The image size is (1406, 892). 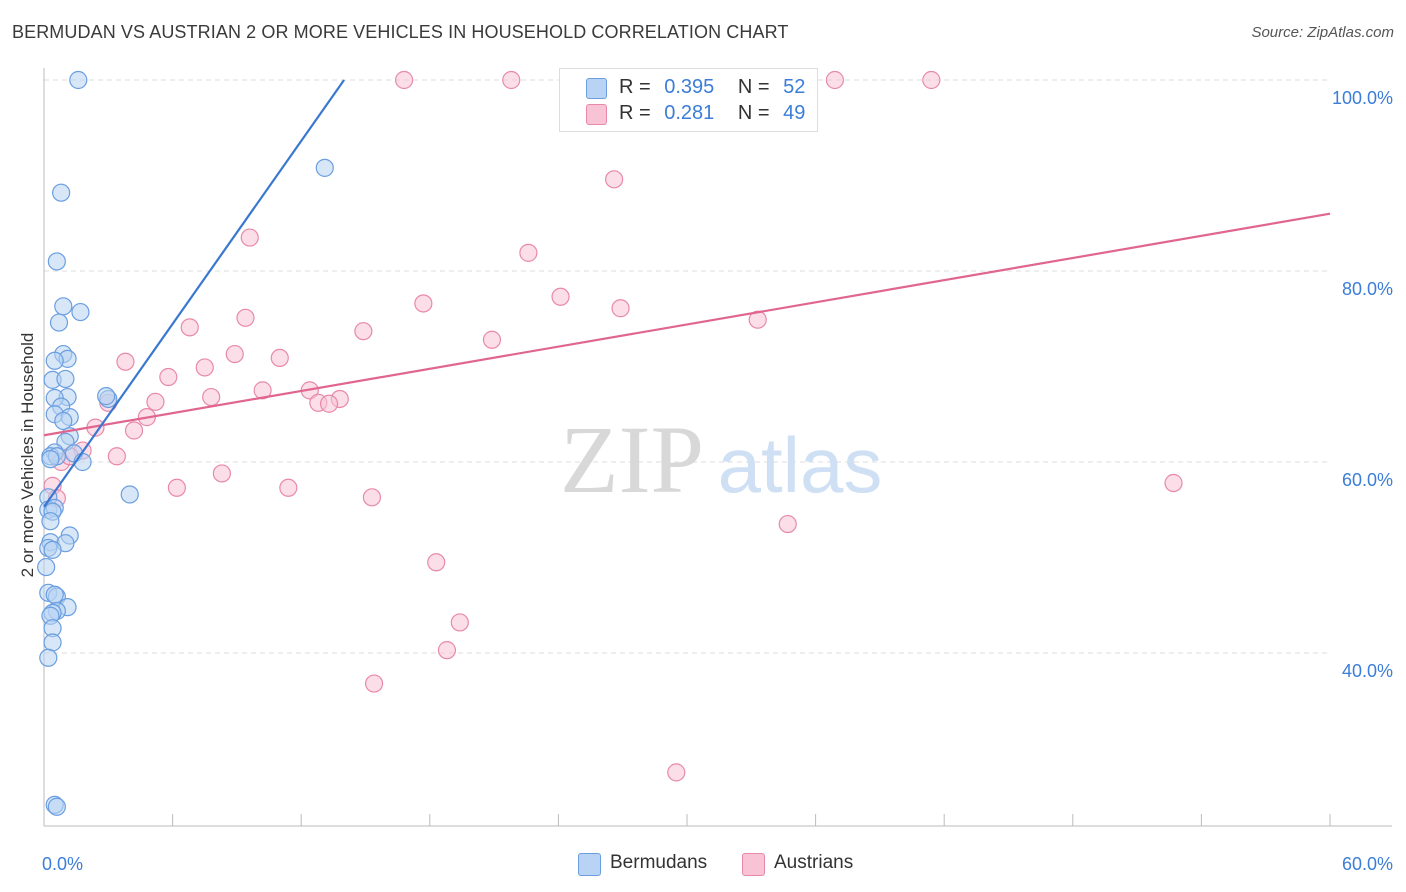 What do you see at coordinates (62, 864) in the screenshot?
I see `x-tick-label: 0.0%` at bounding box center [62, 864].